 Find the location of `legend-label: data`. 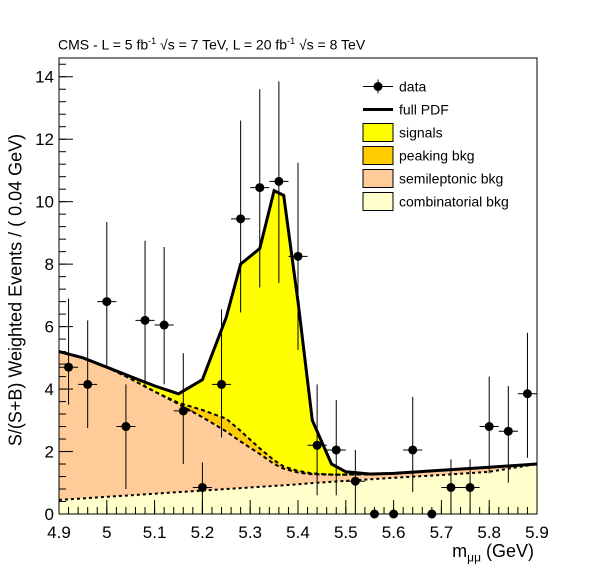

legend-label: data is located at coordinates (412, 87).